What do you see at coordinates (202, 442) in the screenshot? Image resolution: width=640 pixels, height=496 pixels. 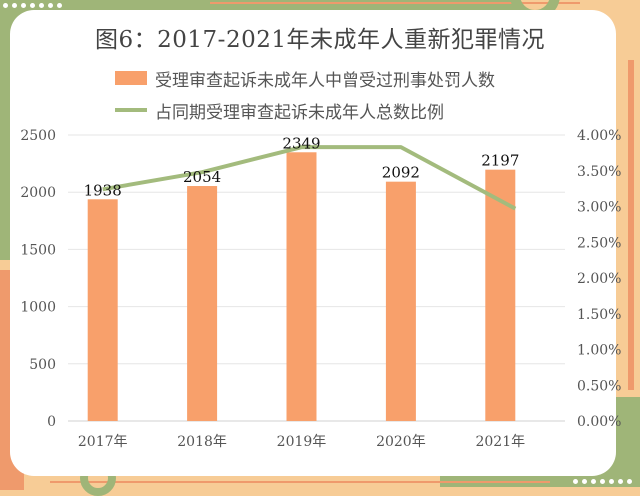 I see `x-tick-label: 2018年` at bounding box center [202, 442].